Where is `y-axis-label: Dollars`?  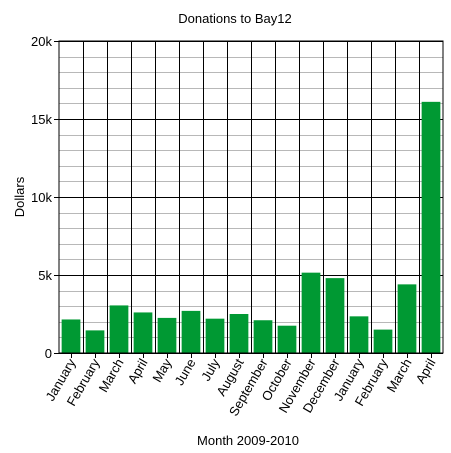
y-axis-label: Dollars is located at coordinates (19, 196).